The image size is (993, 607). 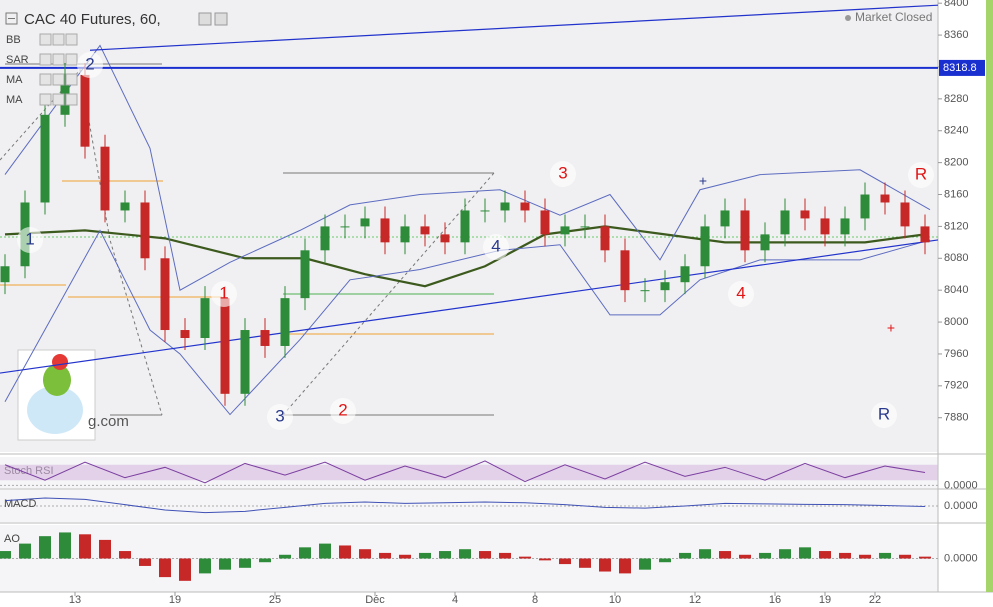 I want to click on annotation: 1, so click(x=29, y=238).